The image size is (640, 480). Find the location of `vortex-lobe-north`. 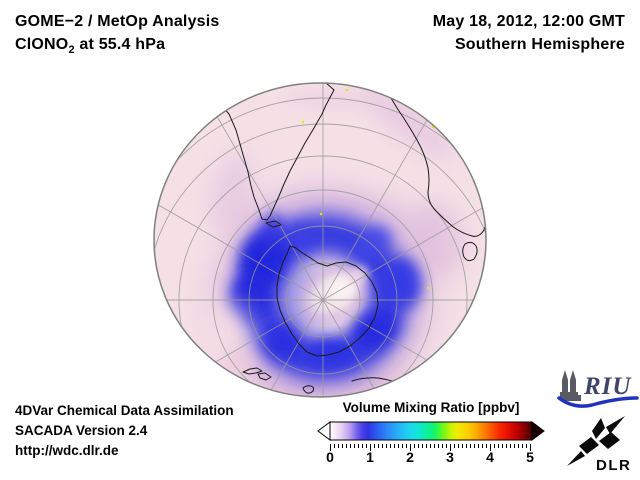

vortex-lobe-north is located at coordinates (300, 237).